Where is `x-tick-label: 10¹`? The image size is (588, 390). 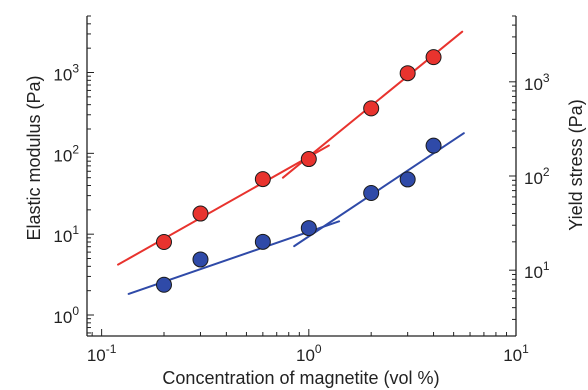
x-tick-label: 10¹ is located at coordinates (516, 353).